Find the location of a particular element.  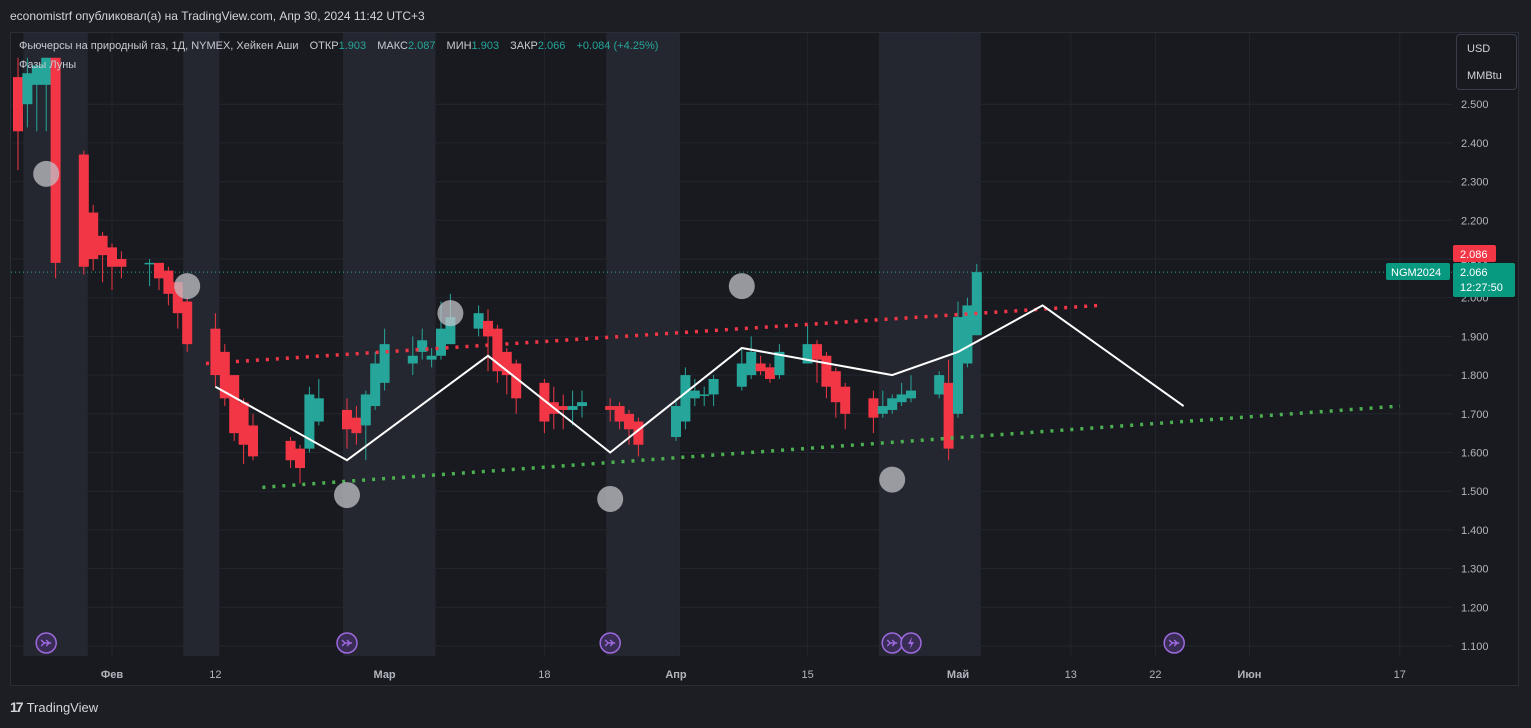

close-value: 2.066 is located at coordinates (551, 46).